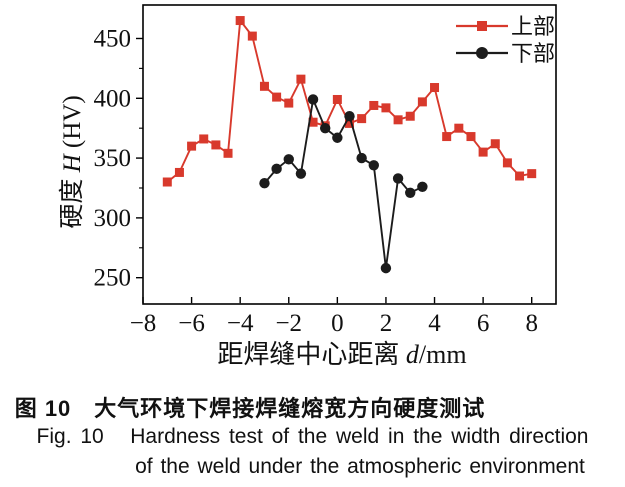 Image resolution: width=625 pixels, height=487 pixels. I want to click on legend-label: 上部, so click(533, 26).